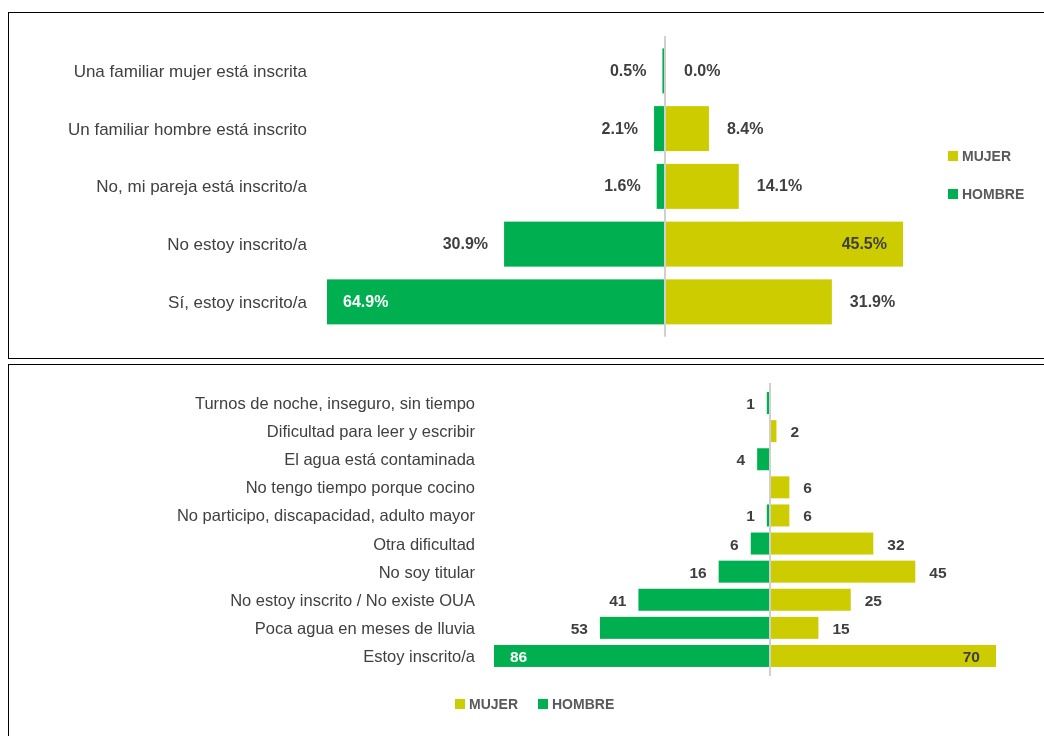  I want to click on data-label: 31.9%, so click(872, 301).